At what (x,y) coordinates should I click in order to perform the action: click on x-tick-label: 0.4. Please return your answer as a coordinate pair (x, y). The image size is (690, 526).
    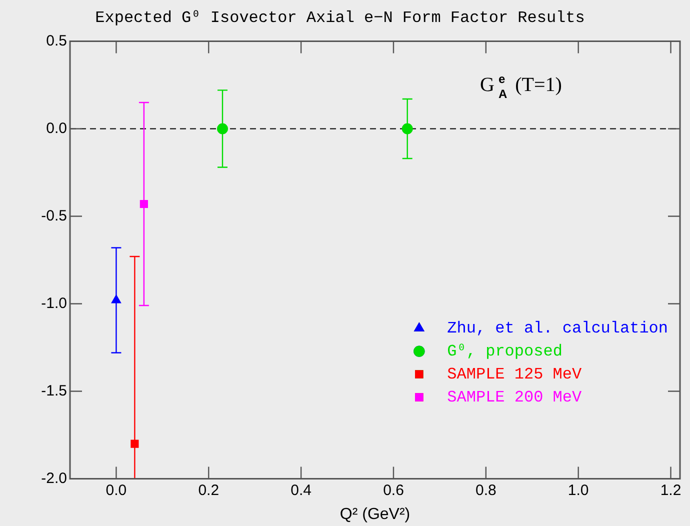
    Looking at the image, I should click on (301, 490).